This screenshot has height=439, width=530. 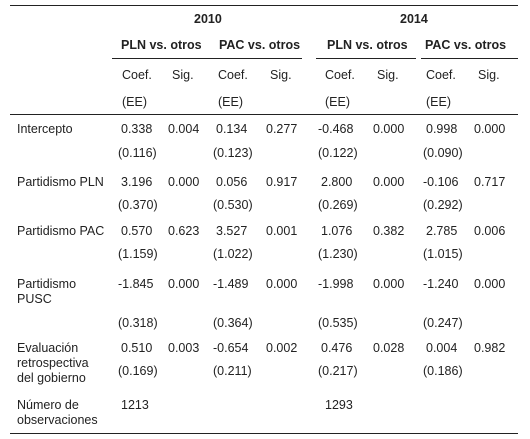 What do you see at coordinates (339, 405) in the screenshot?
I see `observations-2014: 1293` at bounding box center [339, 405].